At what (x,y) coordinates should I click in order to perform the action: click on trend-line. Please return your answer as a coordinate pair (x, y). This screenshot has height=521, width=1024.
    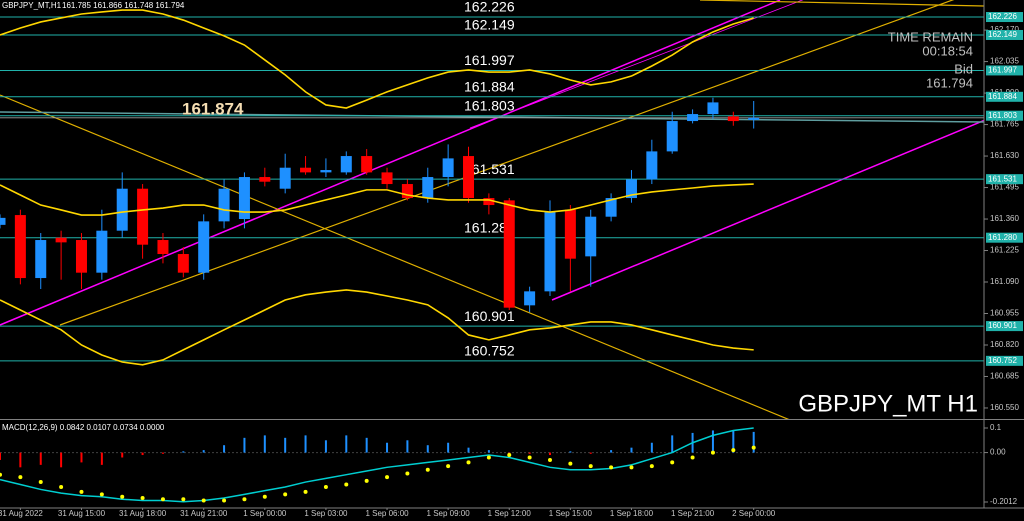
    Looking at the image, I should click on (841, 3).